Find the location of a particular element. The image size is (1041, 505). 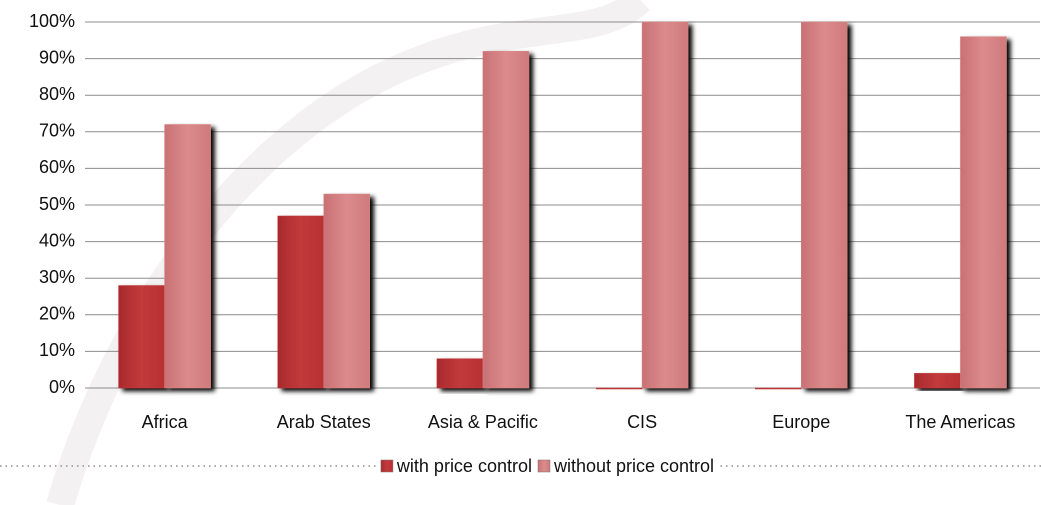

x-tick-label: Arab States is located at coordinates (324, 422).